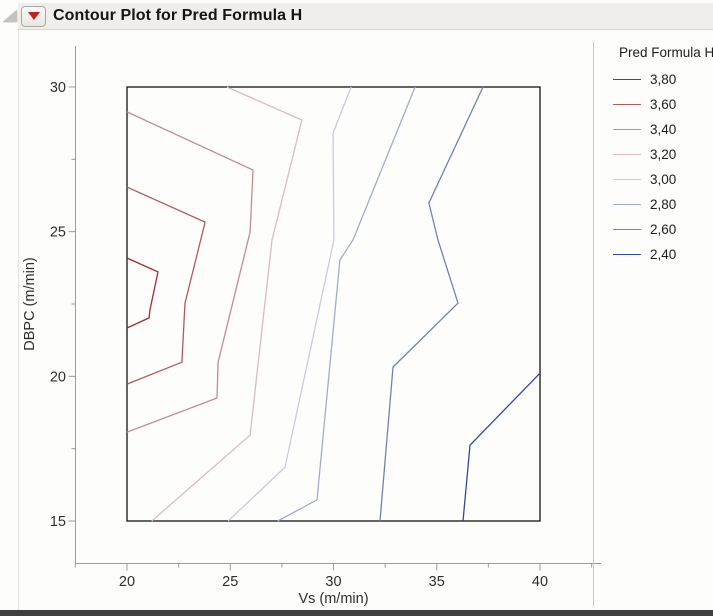  Describe the element at coordinates (333, 582) in the screenshot. I see `x-tick-label: 30` at that location.